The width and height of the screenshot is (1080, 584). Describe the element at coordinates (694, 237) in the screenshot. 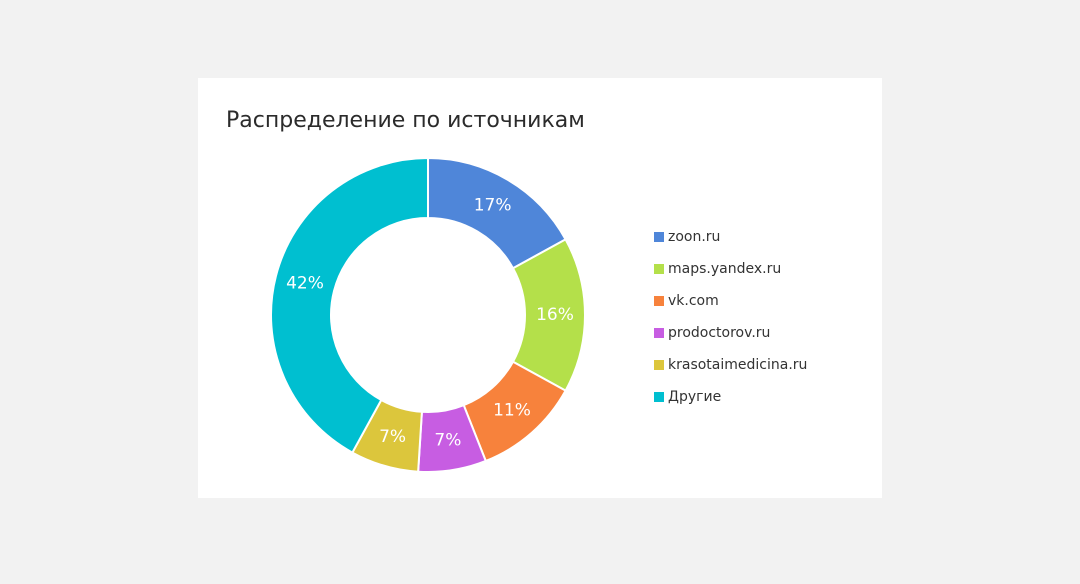

I see `legend-label: zoon.ru` at that location.